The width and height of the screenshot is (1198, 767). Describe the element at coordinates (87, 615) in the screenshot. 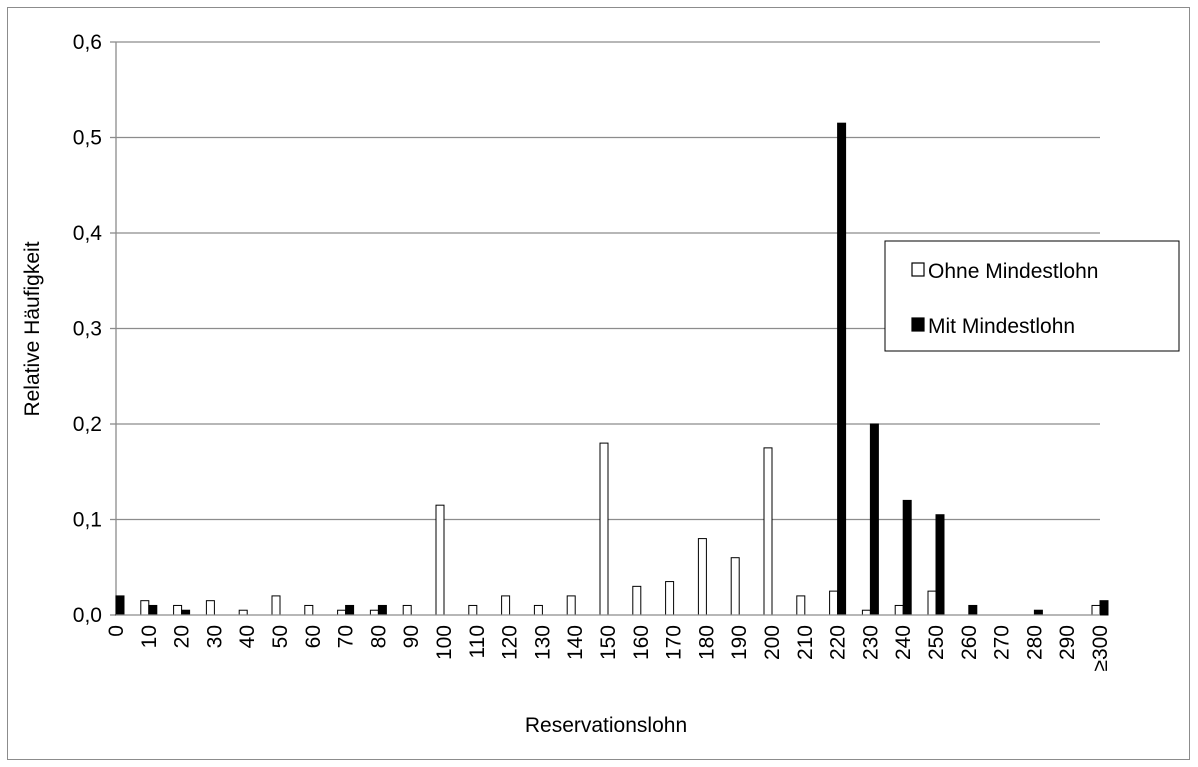

I see `y-tick-label: 0,0` at that location.